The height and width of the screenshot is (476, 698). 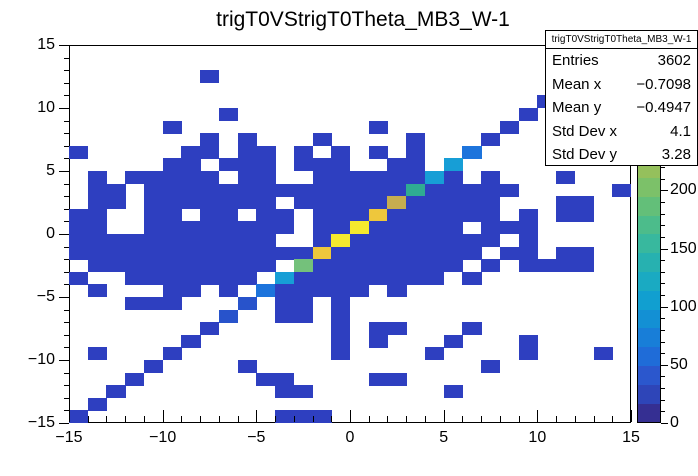 What do you see at coordinates (444, 416) in the screenshot?
I see `x-major-tick` at bounding box center [444, 416].